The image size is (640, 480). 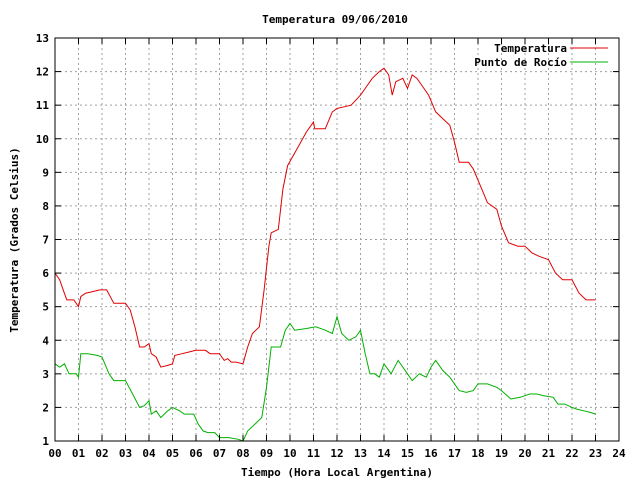 I want to click on x-tick-label: 08, so click(x=242, y=453).